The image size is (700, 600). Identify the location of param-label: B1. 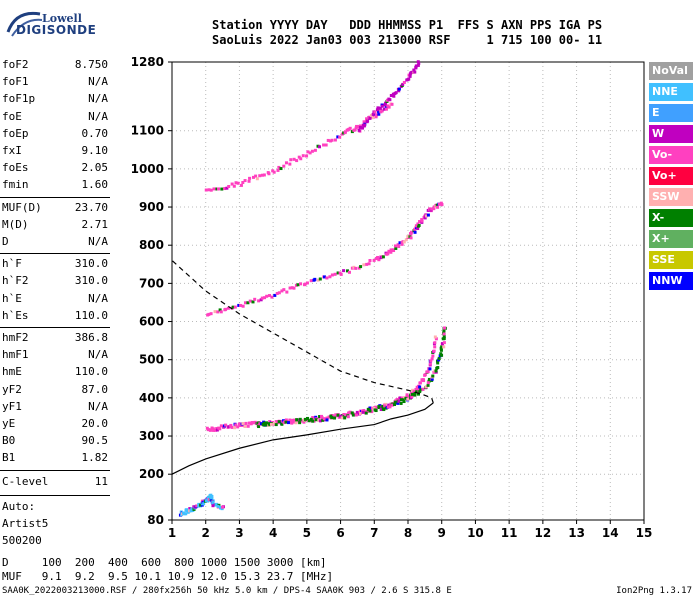
(9, 458).